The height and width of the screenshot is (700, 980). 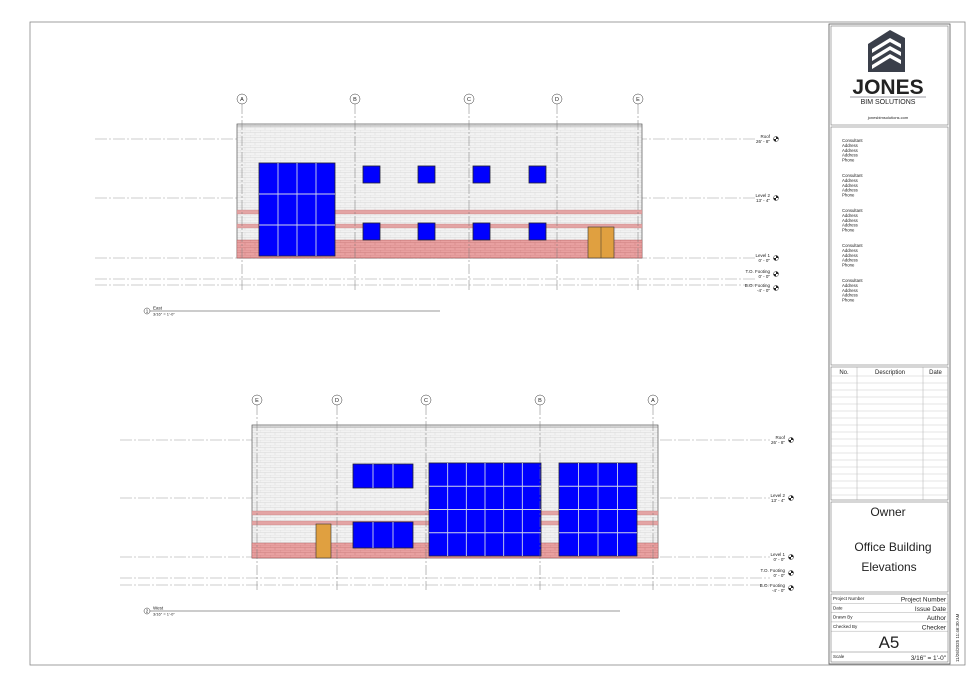 What do you see at coordinates (929, 658) in the screenshot?
I see `scale-value: 3/16" = 1'-0"` at bounding box center [929, 658].